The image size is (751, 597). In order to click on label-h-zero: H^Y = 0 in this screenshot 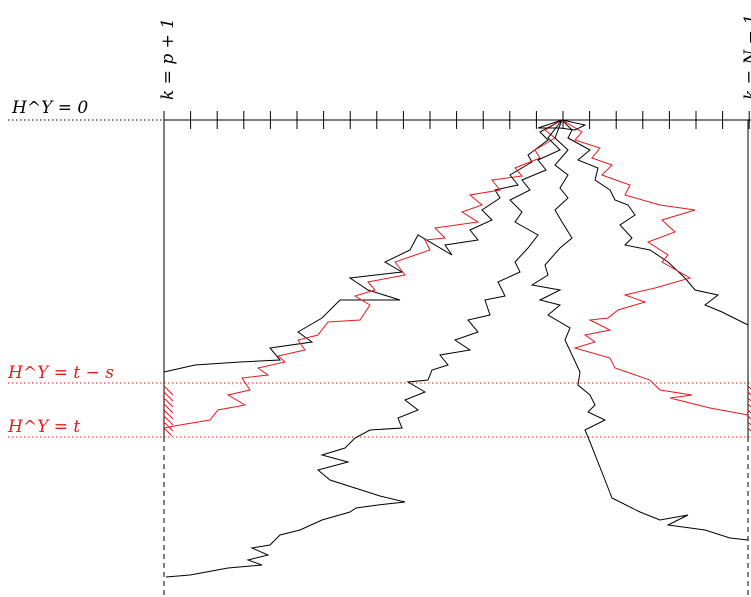, I will do `click(49, 108)`.